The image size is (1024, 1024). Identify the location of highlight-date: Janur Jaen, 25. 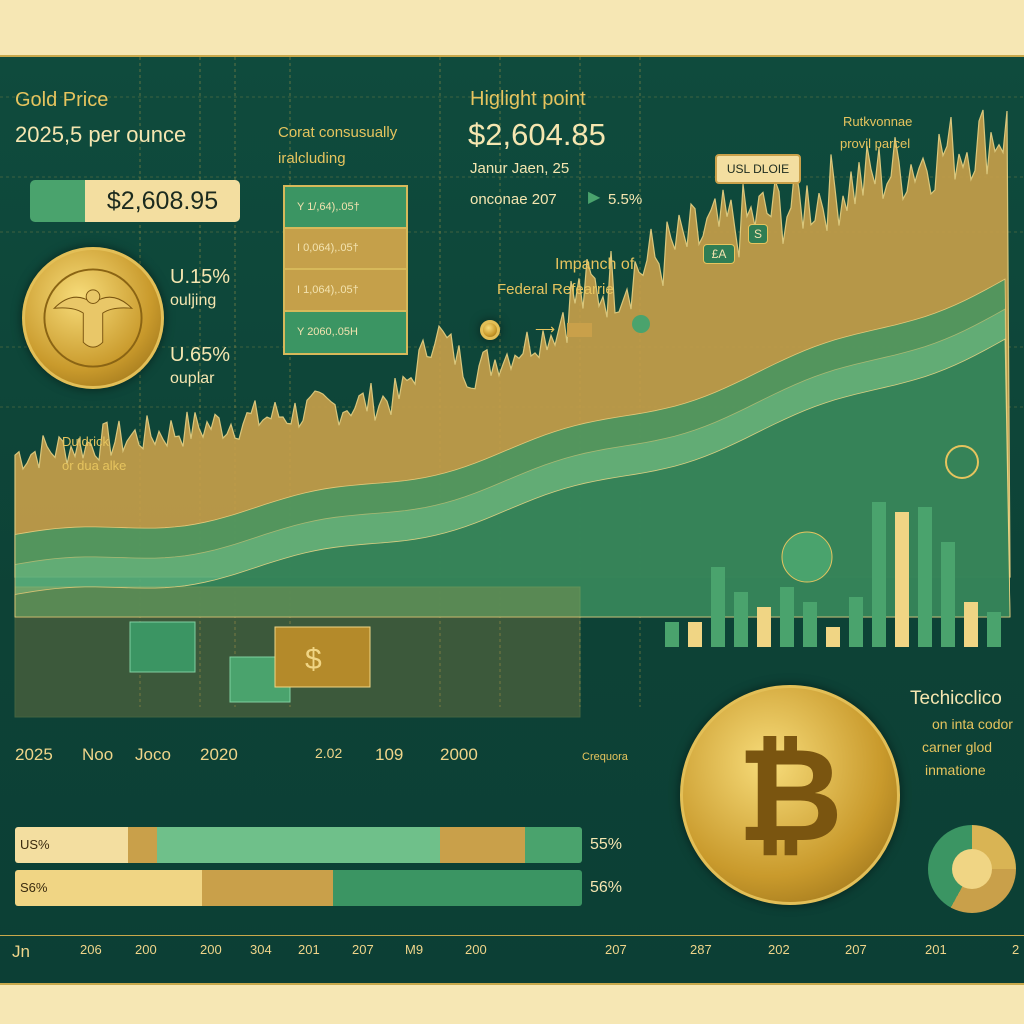
(520, 168).